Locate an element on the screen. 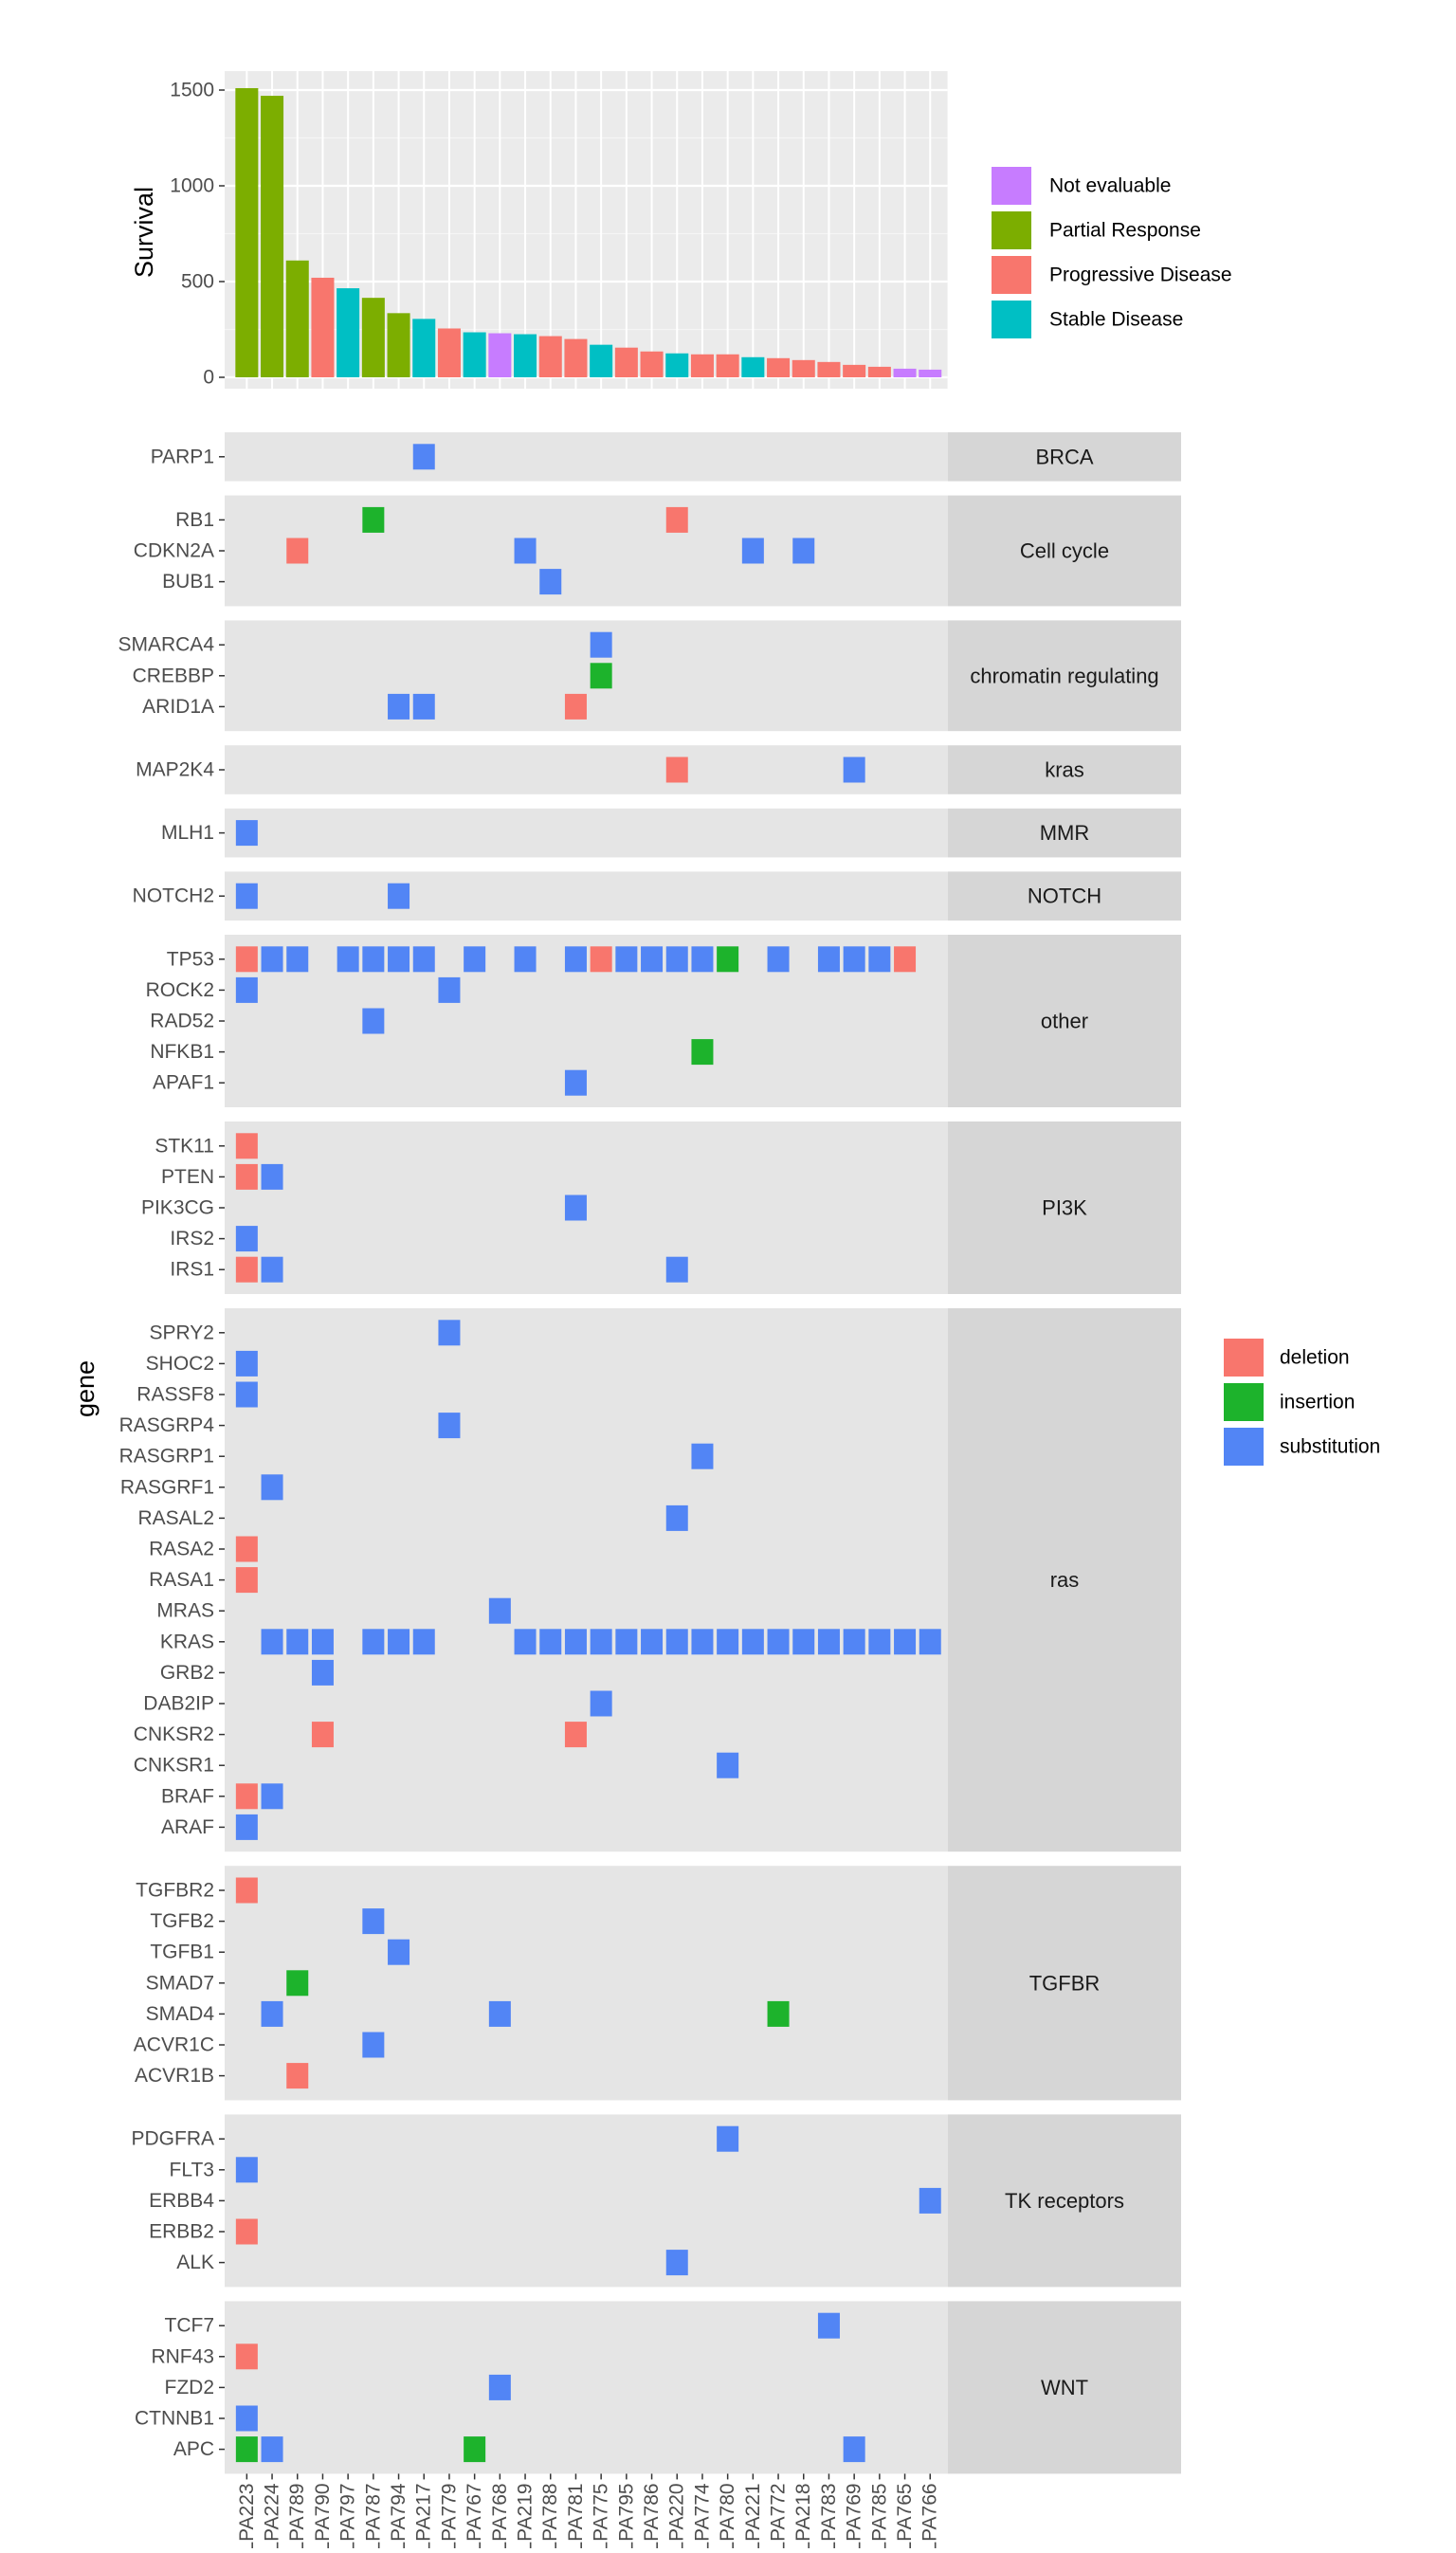 This screenshot has height=2553, width=1456. sample-label: CGPLPA781 is located at coordinates (576, 2515).